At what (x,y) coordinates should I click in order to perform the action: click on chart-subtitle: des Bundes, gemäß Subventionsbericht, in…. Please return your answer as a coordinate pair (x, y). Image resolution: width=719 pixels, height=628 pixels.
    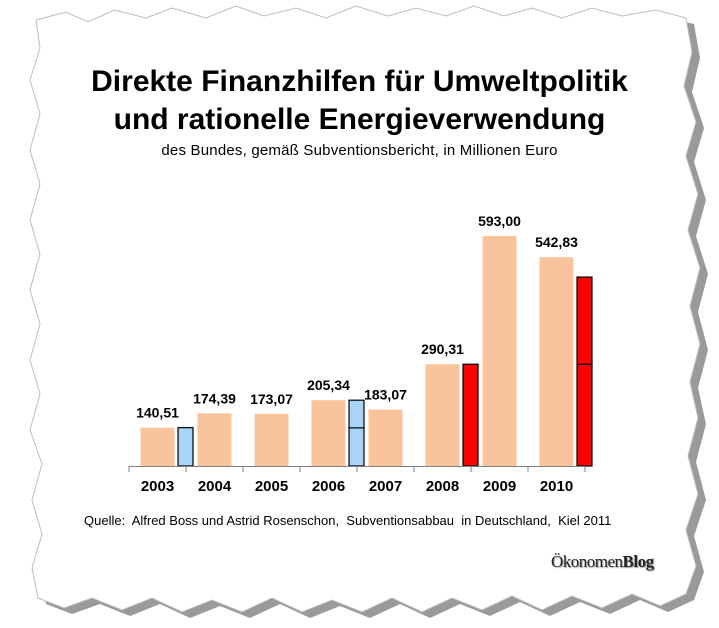
    Looking at the image, I should click on (359, 150).